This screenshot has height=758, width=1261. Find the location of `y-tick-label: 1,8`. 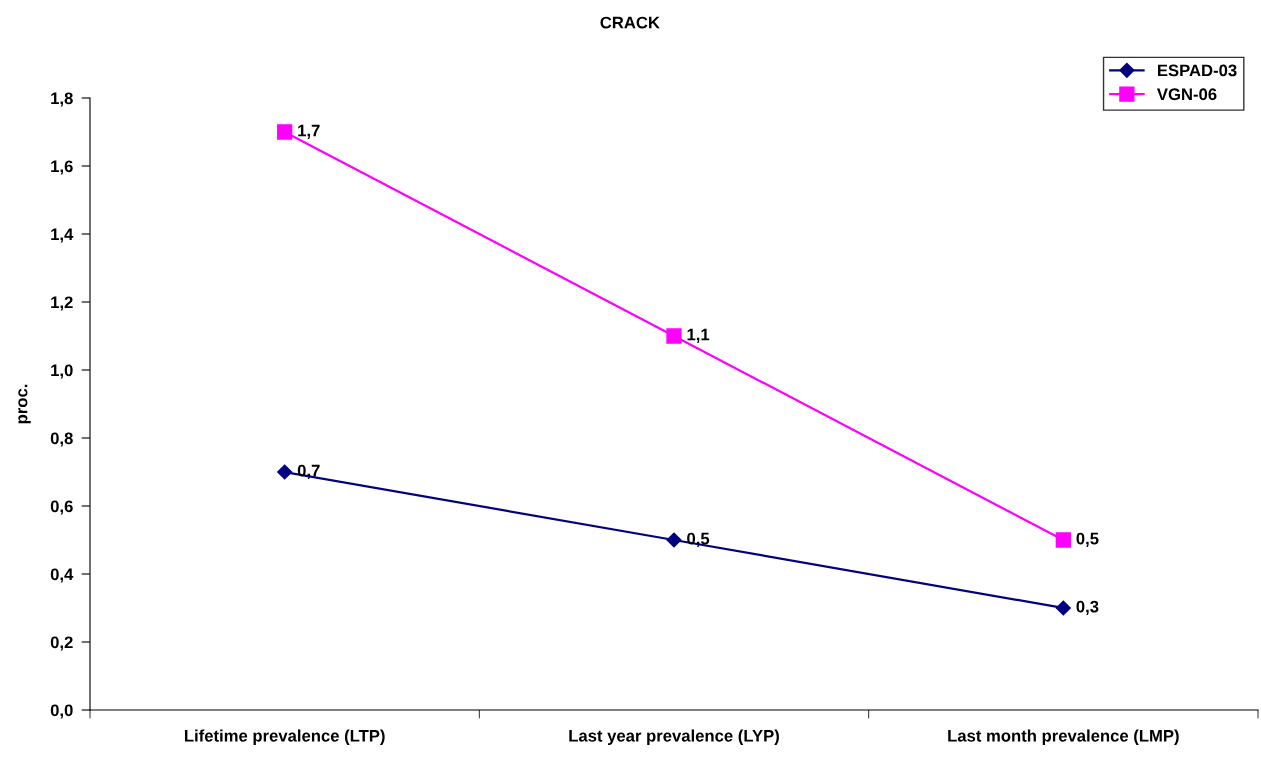

y-tick-label: 1,8 is located at coordinates (62, 99).